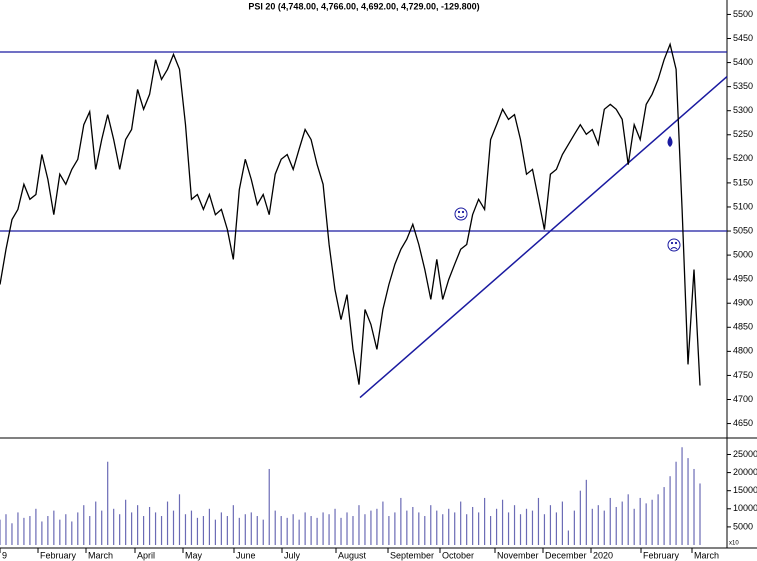 Image resolution: width=757 pixels, height=561 pixels. What do you see at coordinates (458, 555) in the screenshot?
I see `x-tick-label: October` at bounding box center [458, 555].